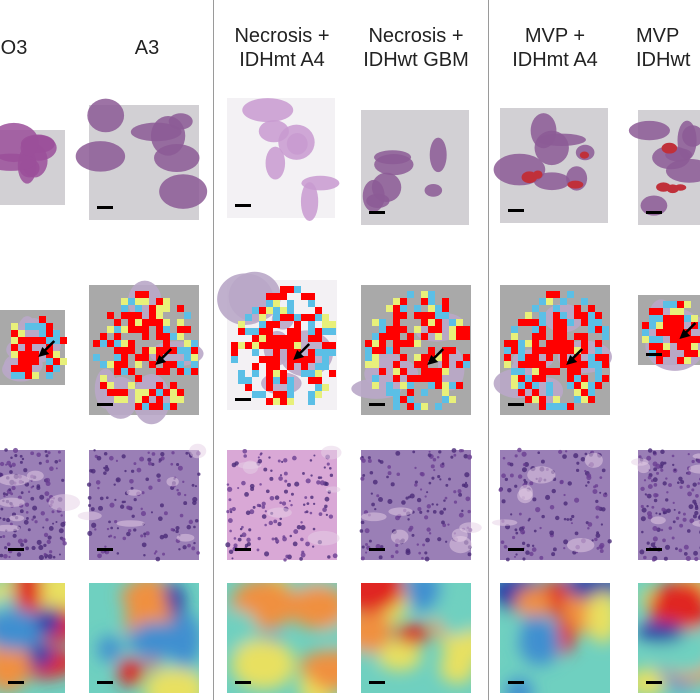 The image size is (700, 700). I want to click on arrow-head, so click(44, 352).